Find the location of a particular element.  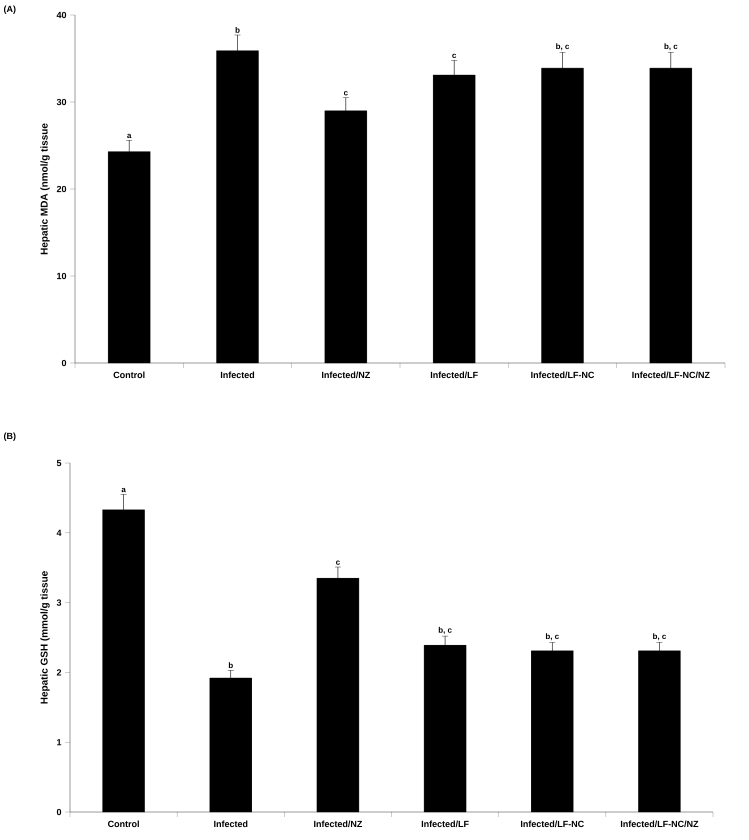

chart-title: (B) is located at coordinates (10, 436).